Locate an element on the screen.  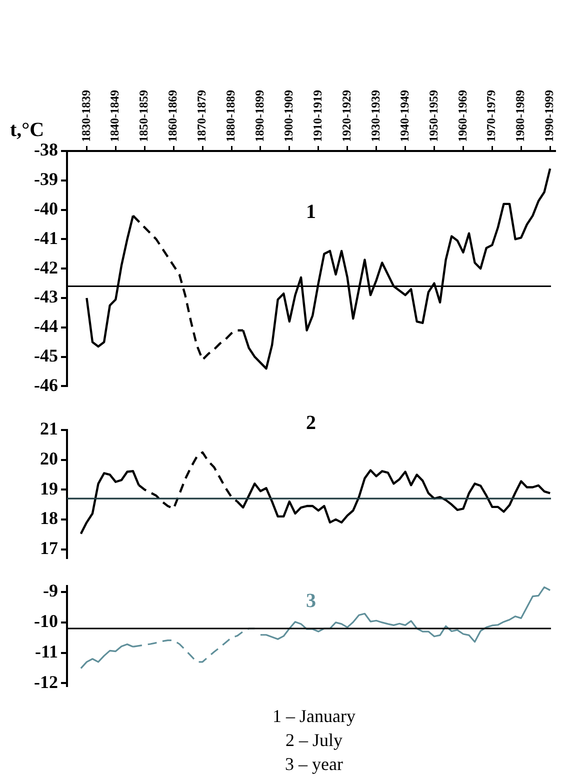
x-tick-label: 1900-1909 is located at coordinates (289, 116).